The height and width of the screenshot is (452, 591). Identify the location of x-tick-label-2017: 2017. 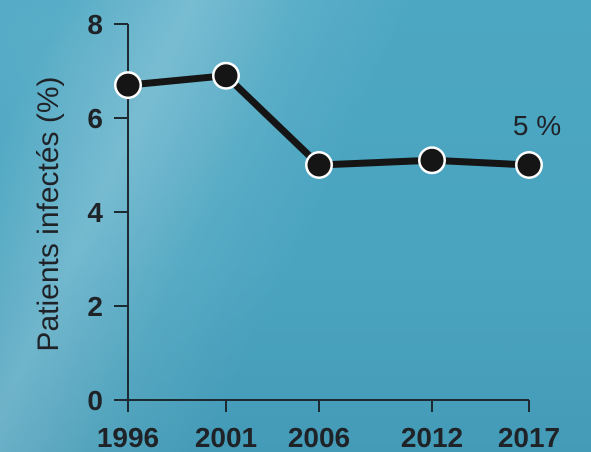
(529, 437).